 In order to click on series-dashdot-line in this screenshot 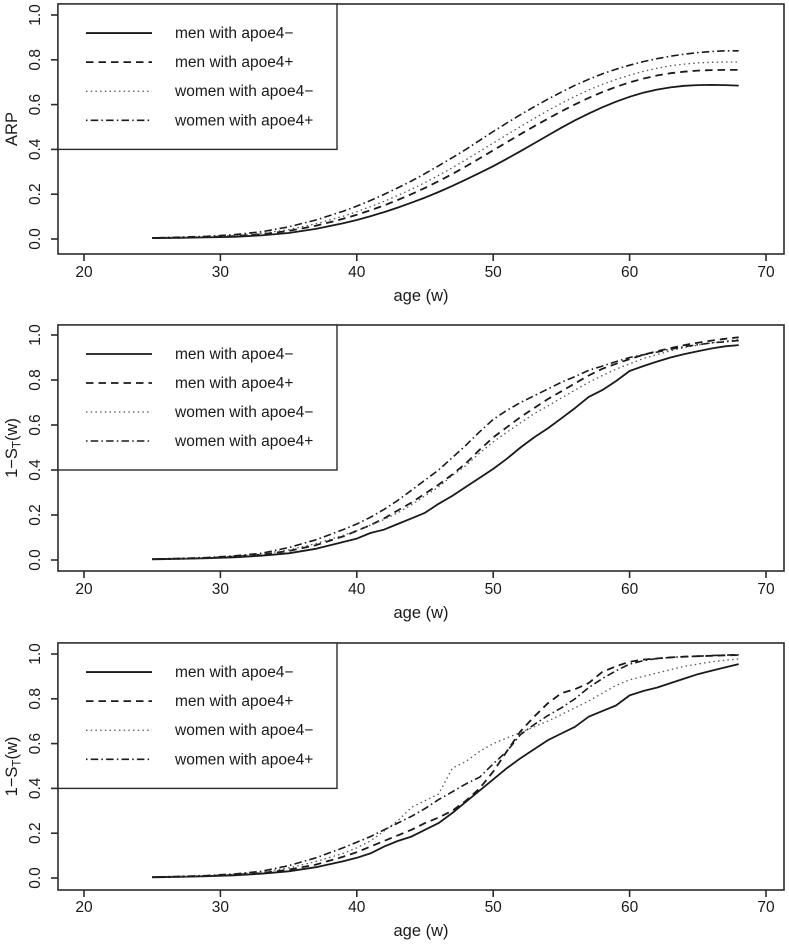, I will do `click(445, 144)`.